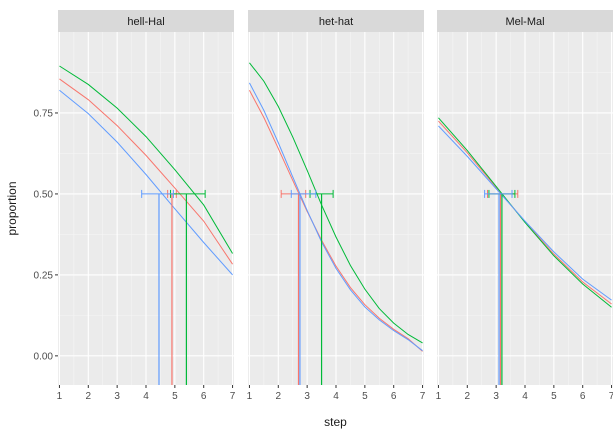  I want to click on series-line-red, so click(146, 171).